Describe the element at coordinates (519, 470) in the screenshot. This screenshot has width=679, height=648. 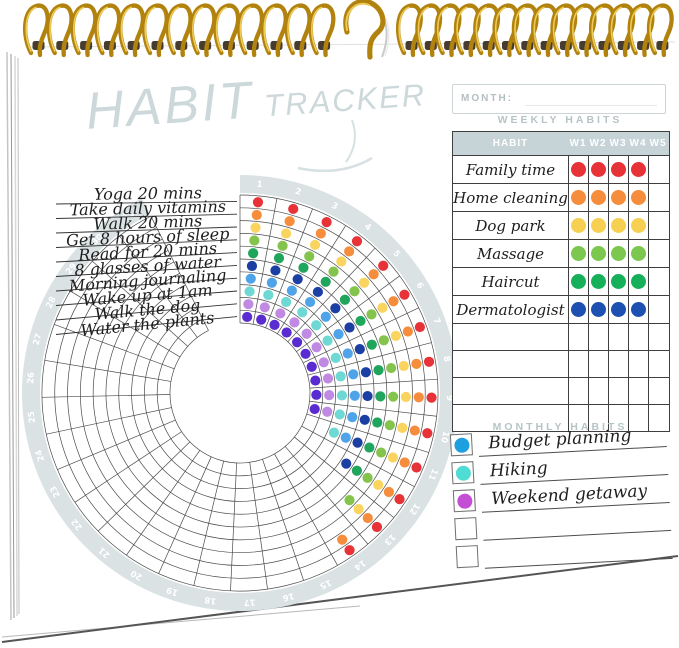
I see `monthly-label: Hiking` at that location.